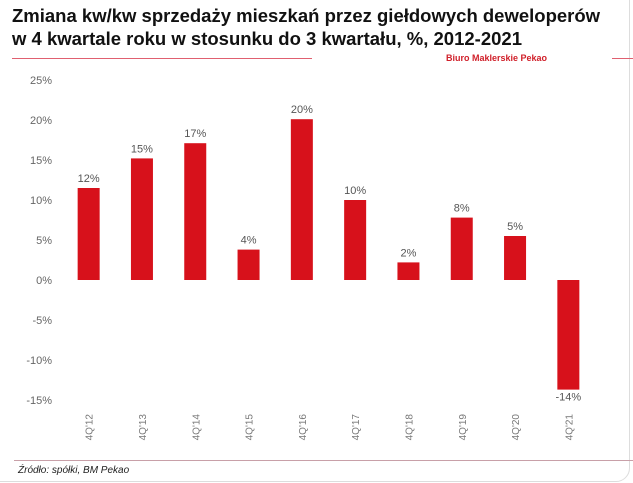 The width and height of the screenshot is (633, 483). I want to click on data-label: 2%, so click(408, 253).